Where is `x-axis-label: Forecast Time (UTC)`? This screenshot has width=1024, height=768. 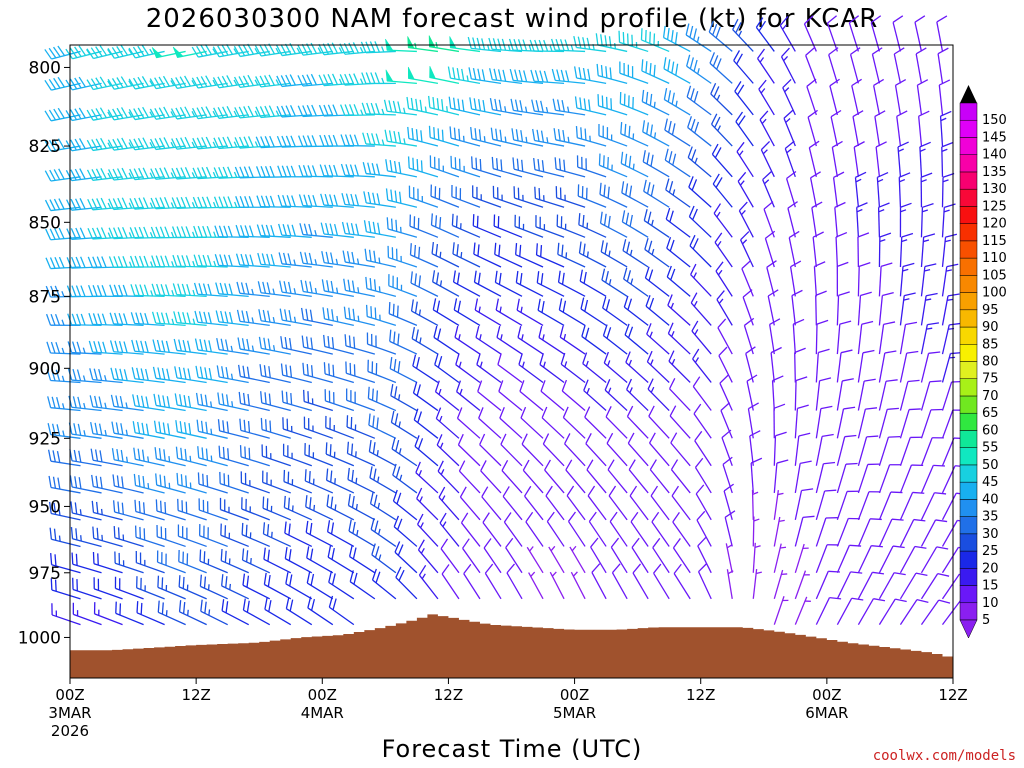 x-axis-label: Forecast Time (UTC) is located at coordinates (512, 749).